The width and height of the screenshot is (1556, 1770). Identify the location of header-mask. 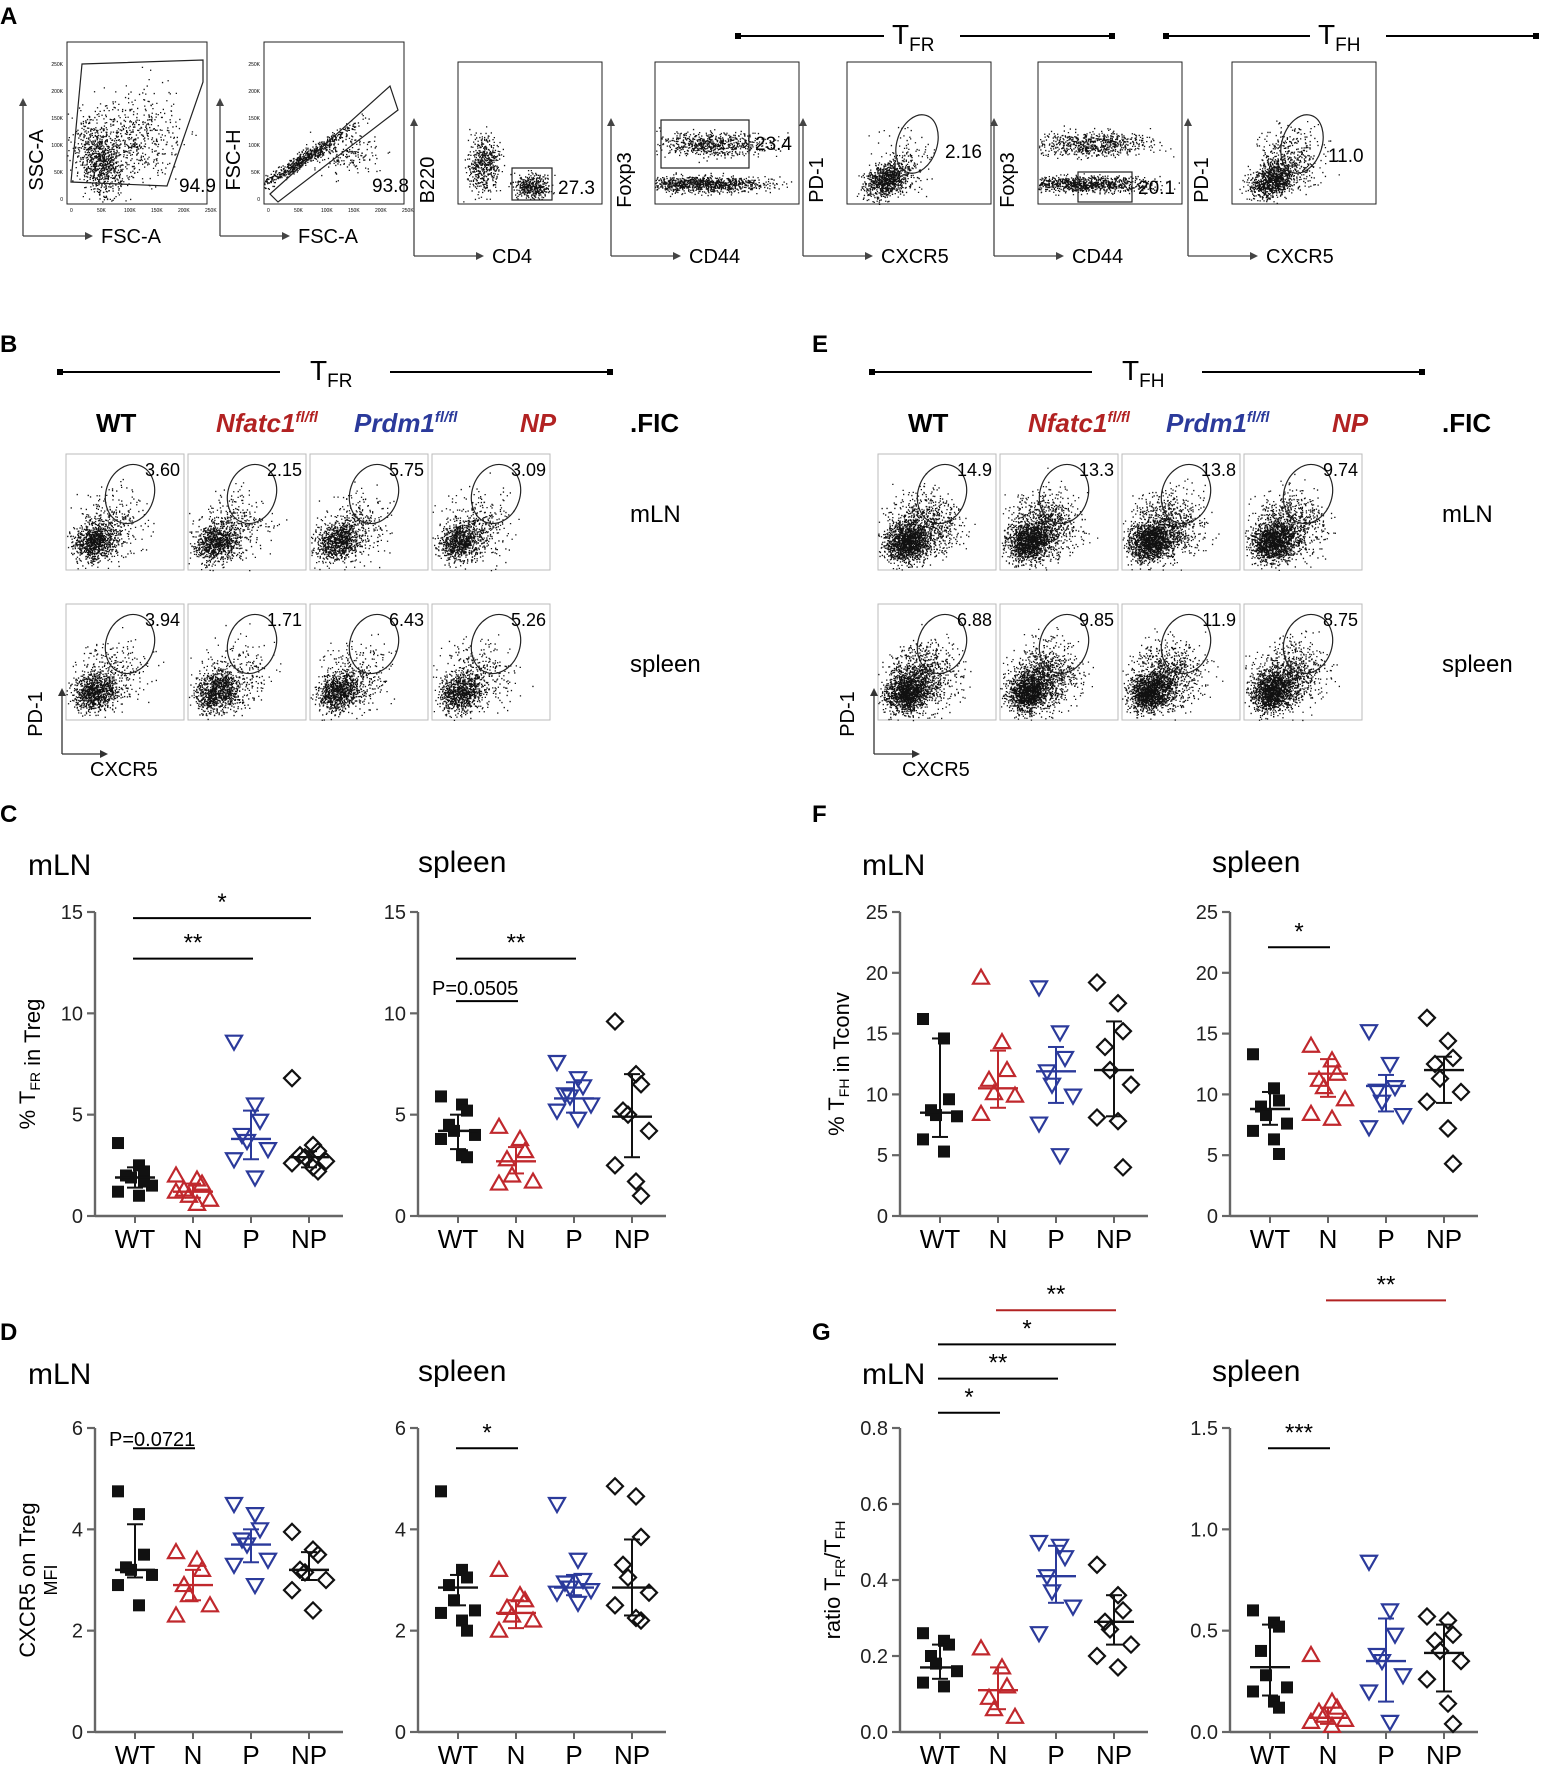
(1147, 368).